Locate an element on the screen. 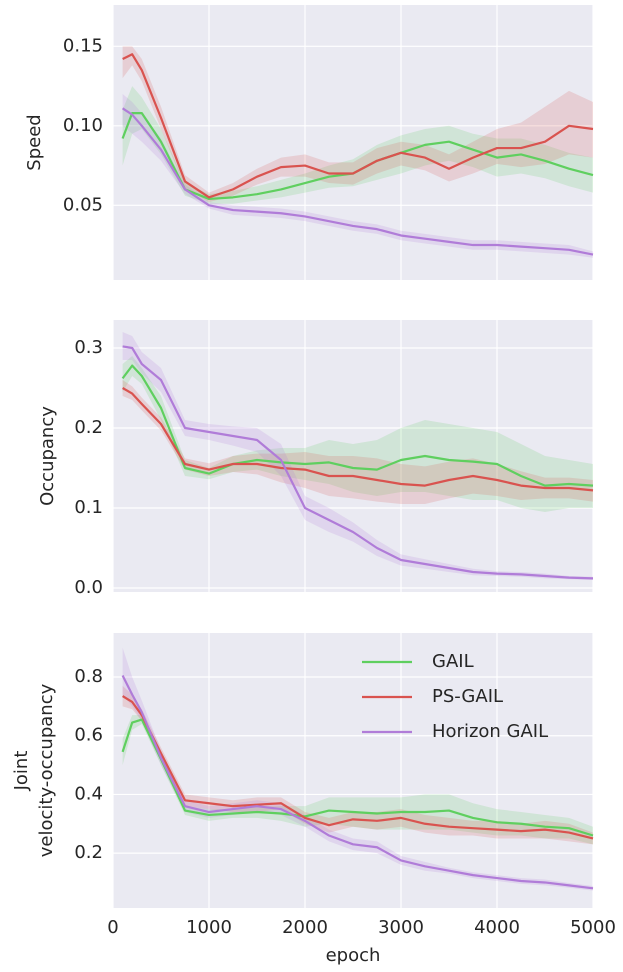  x-tick-label: 1000 is located at coordinates (209, 927).